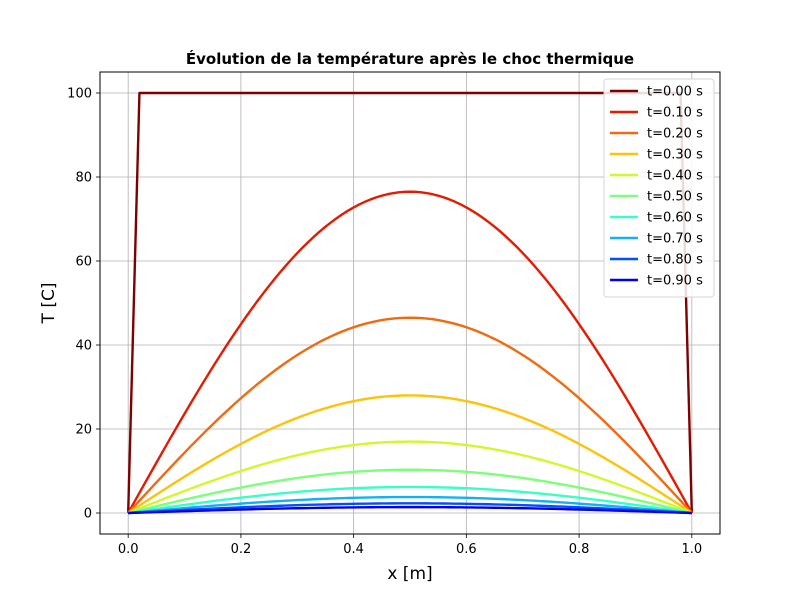 Image resolution: width=800 pixels, height=604 pixels. I want to click on y-tick-label: 0, so click(88, 514).